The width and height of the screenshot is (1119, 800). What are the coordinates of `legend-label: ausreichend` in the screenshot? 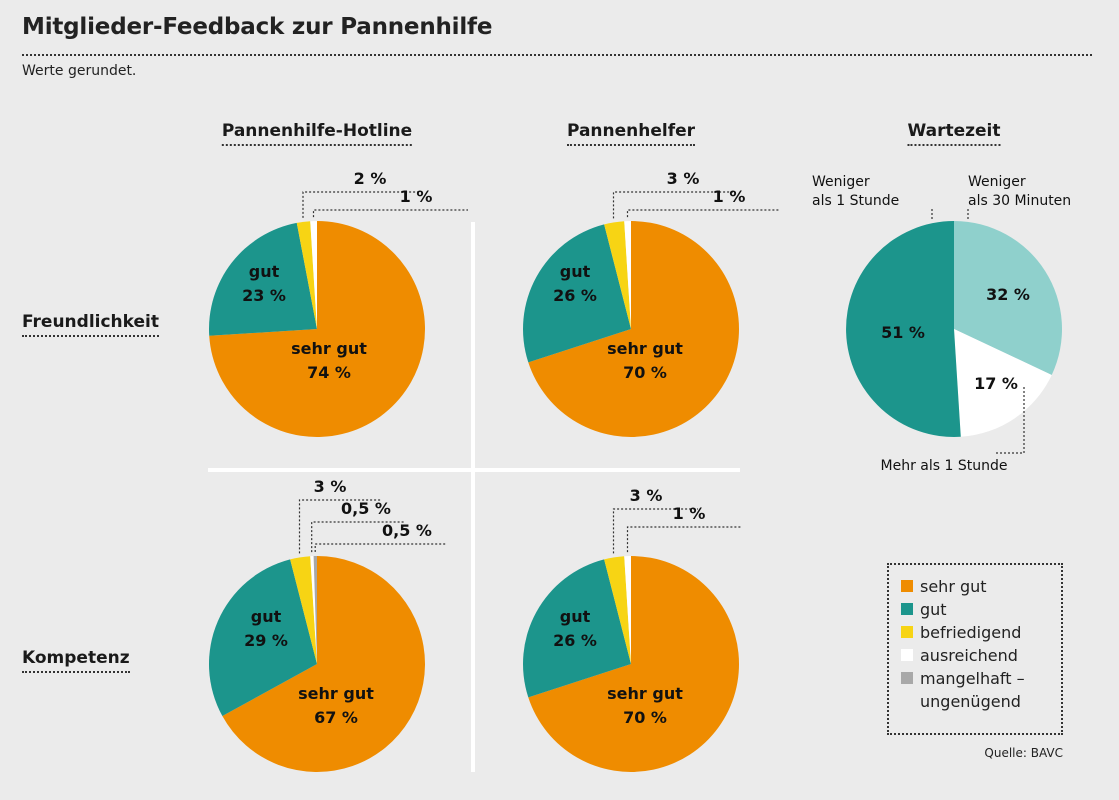 It's located at (969, 655).